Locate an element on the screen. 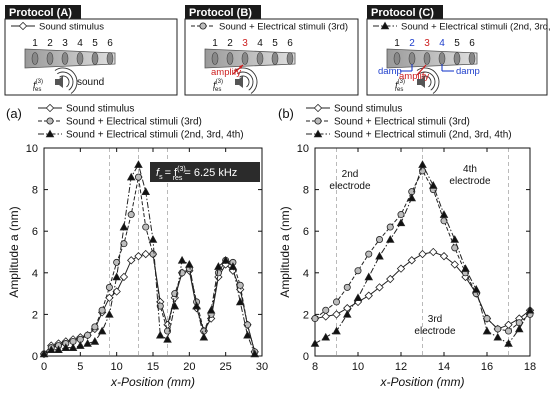 This screenshot has width=550, height=400. freq-mid-sup: (3) is located at coordinates (181, 169).